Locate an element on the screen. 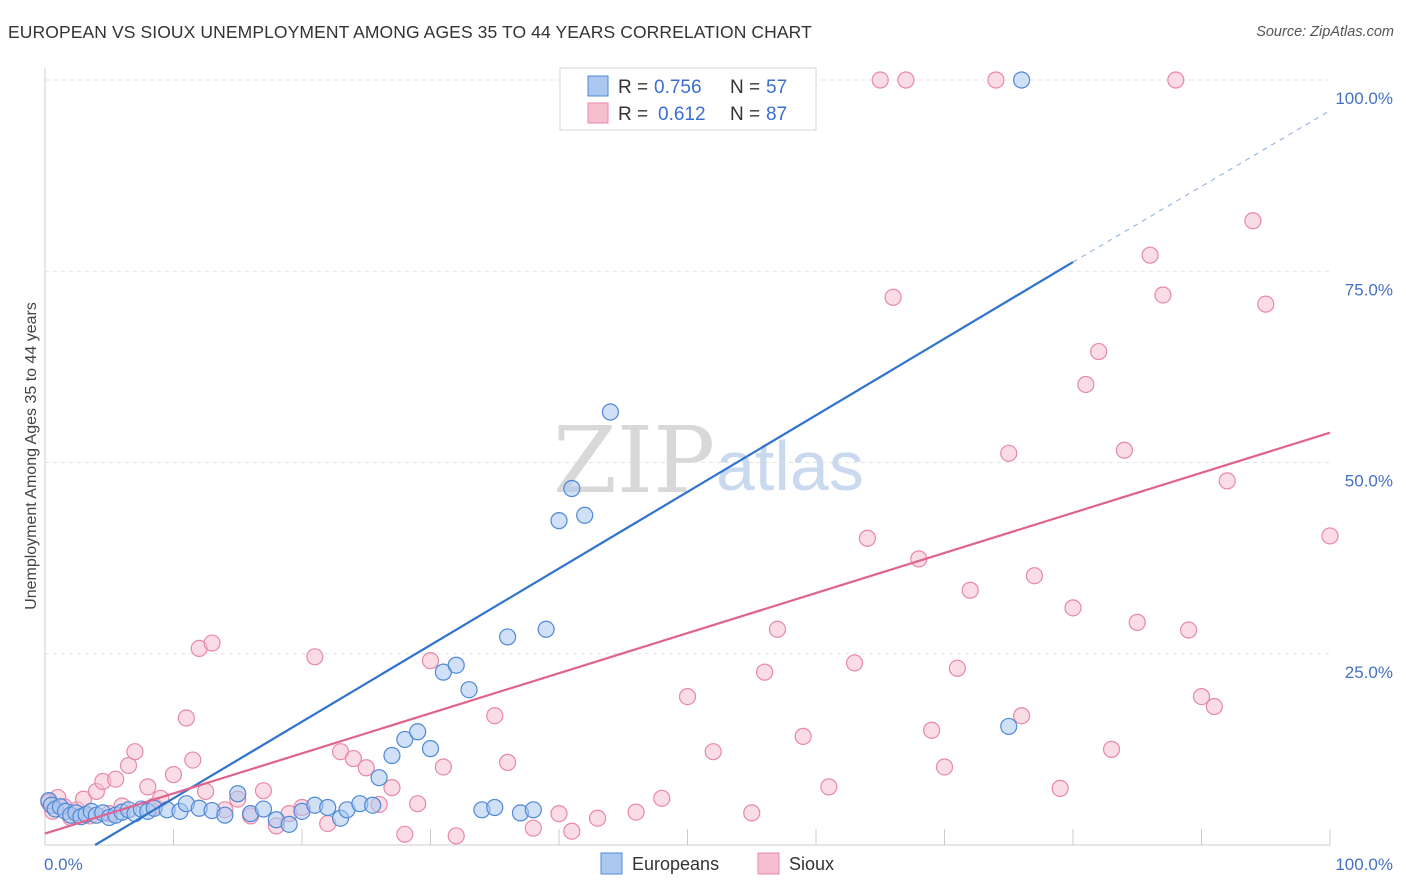 The image size is (1406, 892). bottom-legend-sioux: Sioux is located at coordinates (811, 864).